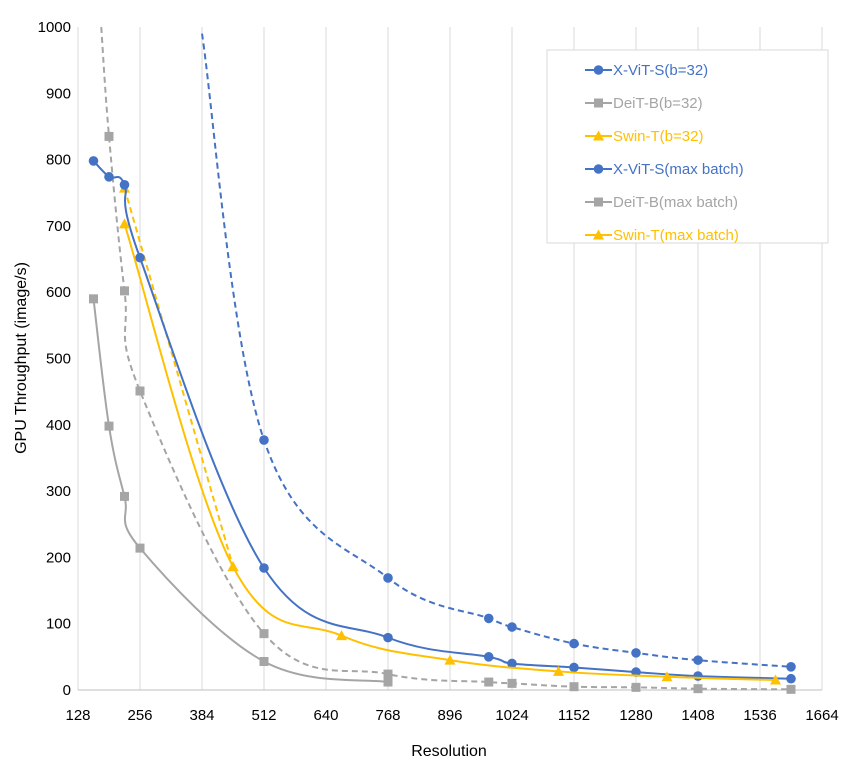  I want to click on x-tick-label: 128, so click(77, 715).